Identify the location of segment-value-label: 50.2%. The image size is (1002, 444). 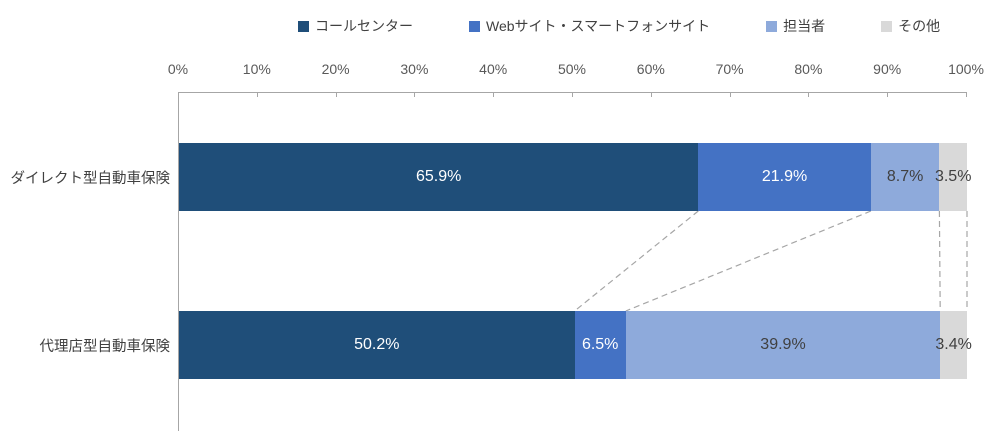
(377, 344).